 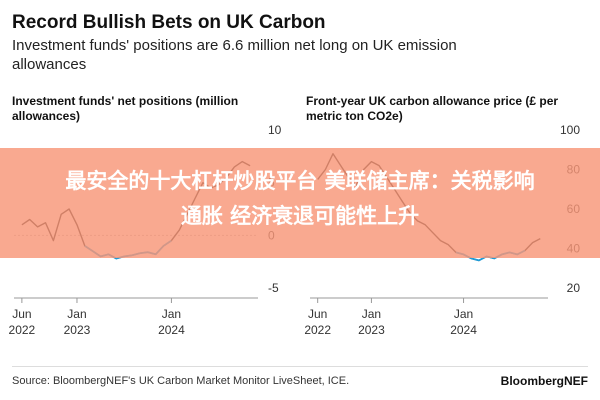 What do you see at coordinates (21, 314) in the screenshot?
I see `x-tick-label-0-0: Jun` at bounding box center [21, 314].